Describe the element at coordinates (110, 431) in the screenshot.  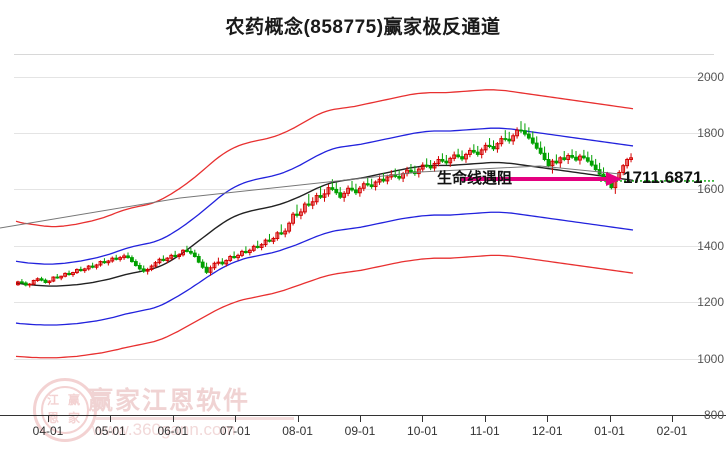
I see `x-tick-label-05-01: 05-01` at that location.